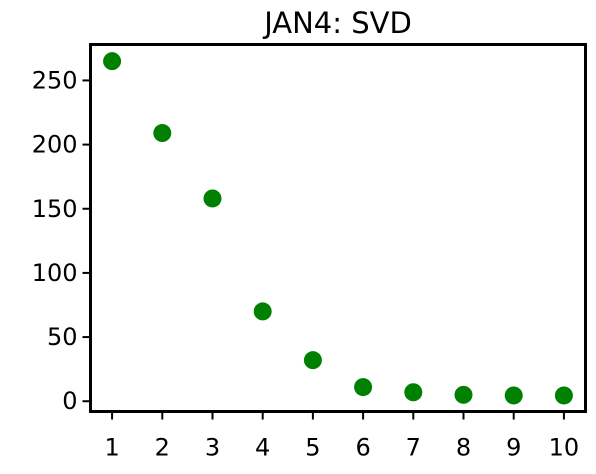 This screenshot has height=474, width=596. I want to click on x-tick-label: 9, so click(513, 448).